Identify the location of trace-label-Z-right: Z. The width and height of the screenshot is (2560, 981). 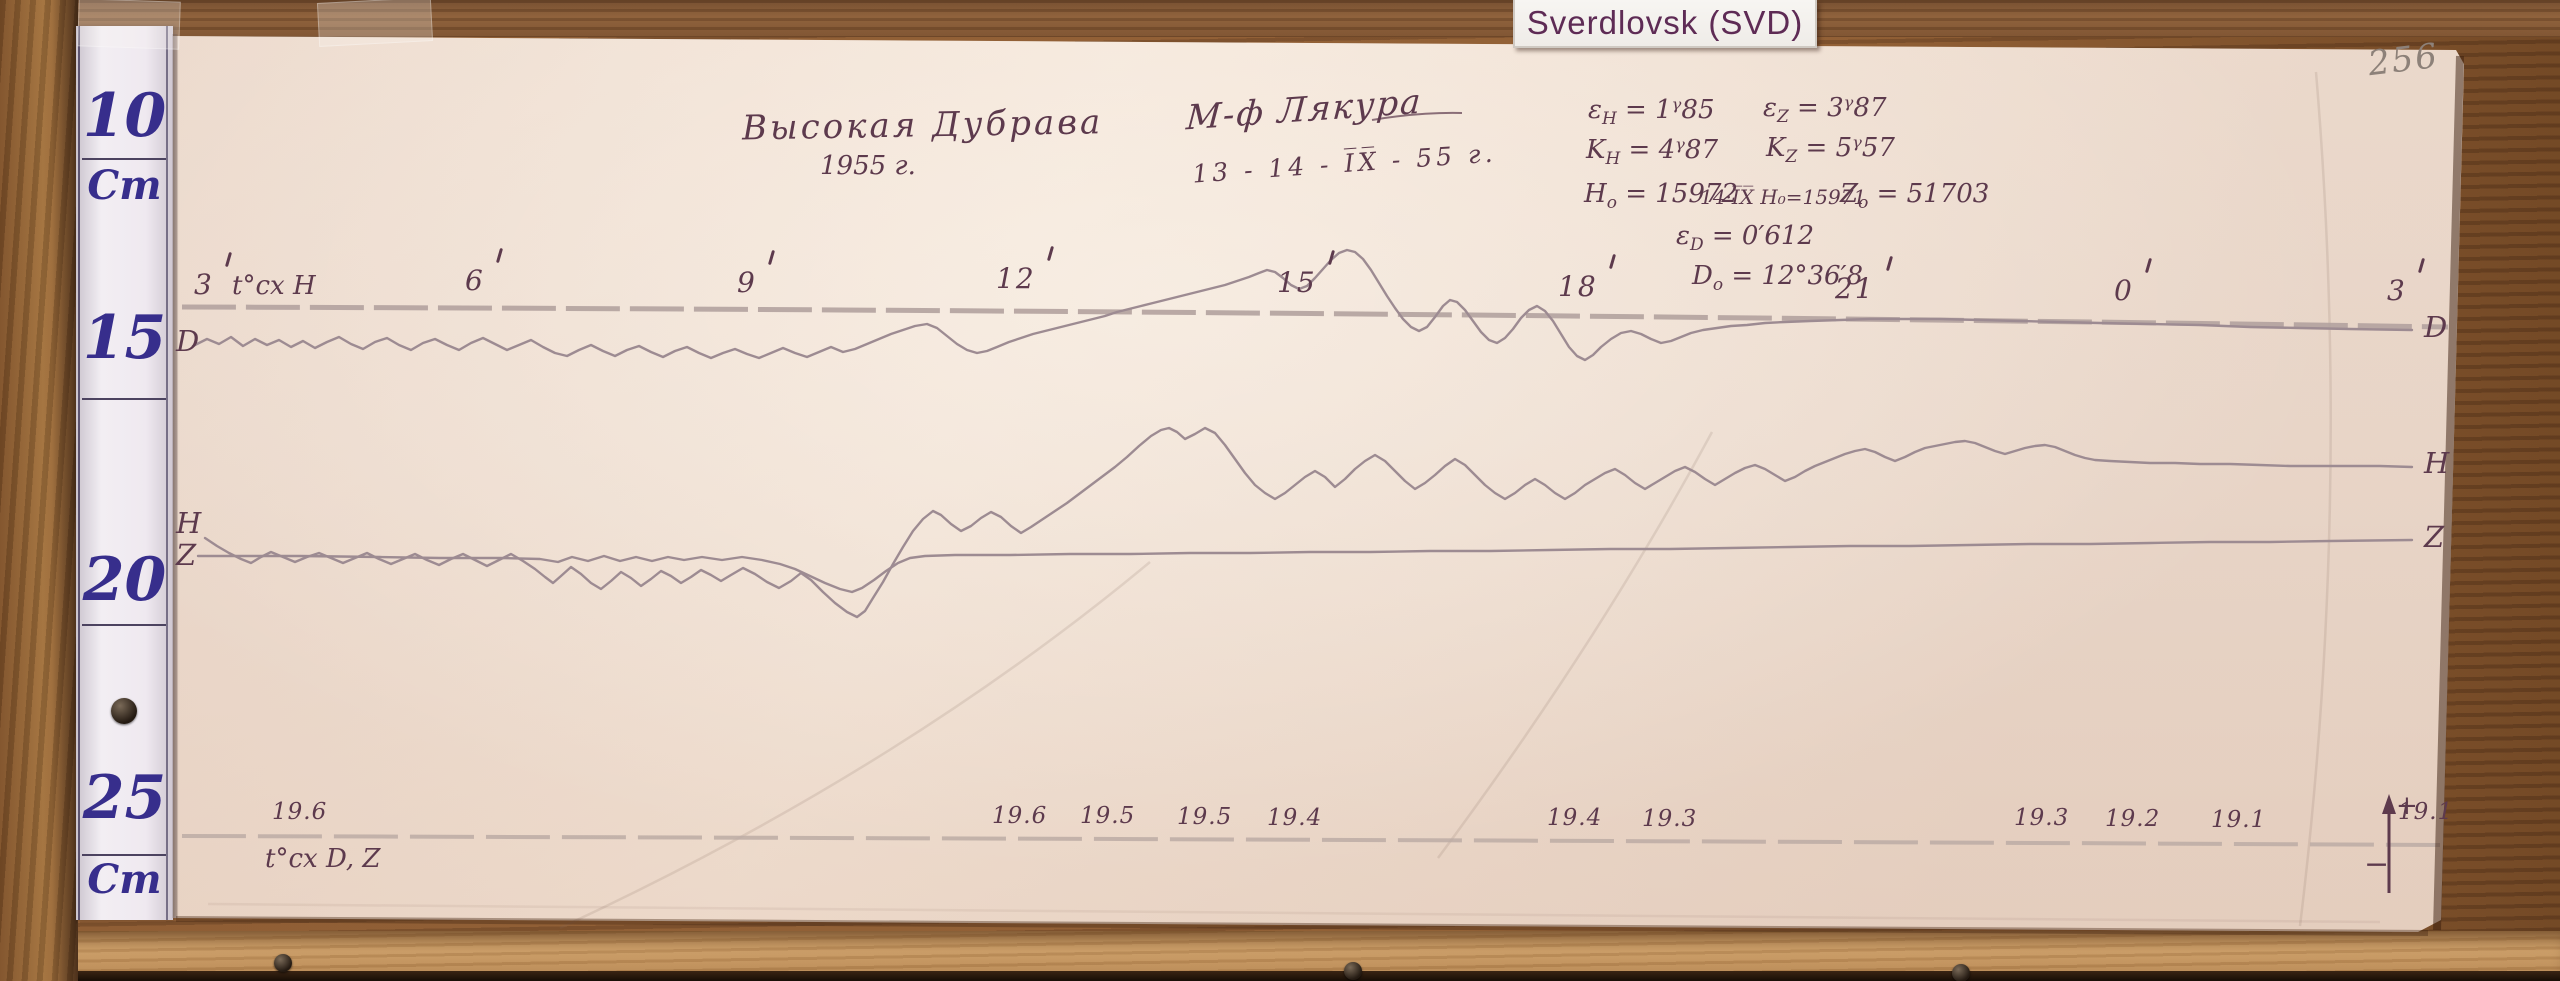
(2434, 537).